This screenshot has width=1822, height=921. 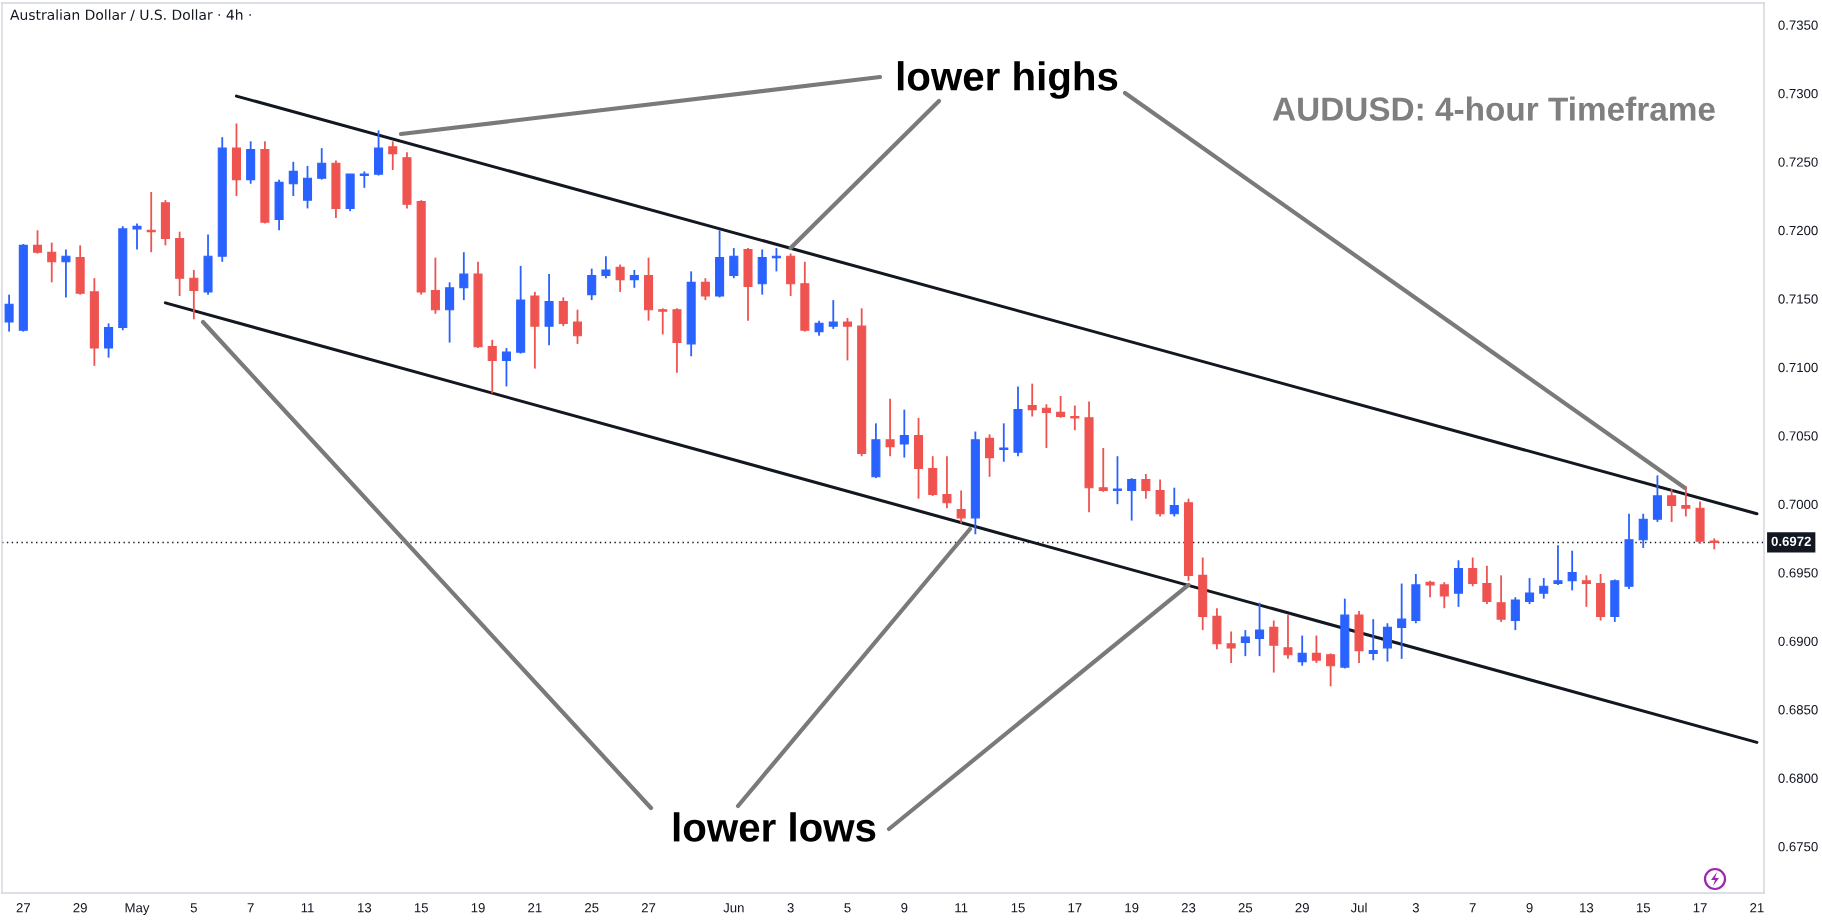 What do you see at coordinates (1798, 436) in the screenshot?
I see `y-tick-label: 0.7050` at bounding box center [1798, 436].